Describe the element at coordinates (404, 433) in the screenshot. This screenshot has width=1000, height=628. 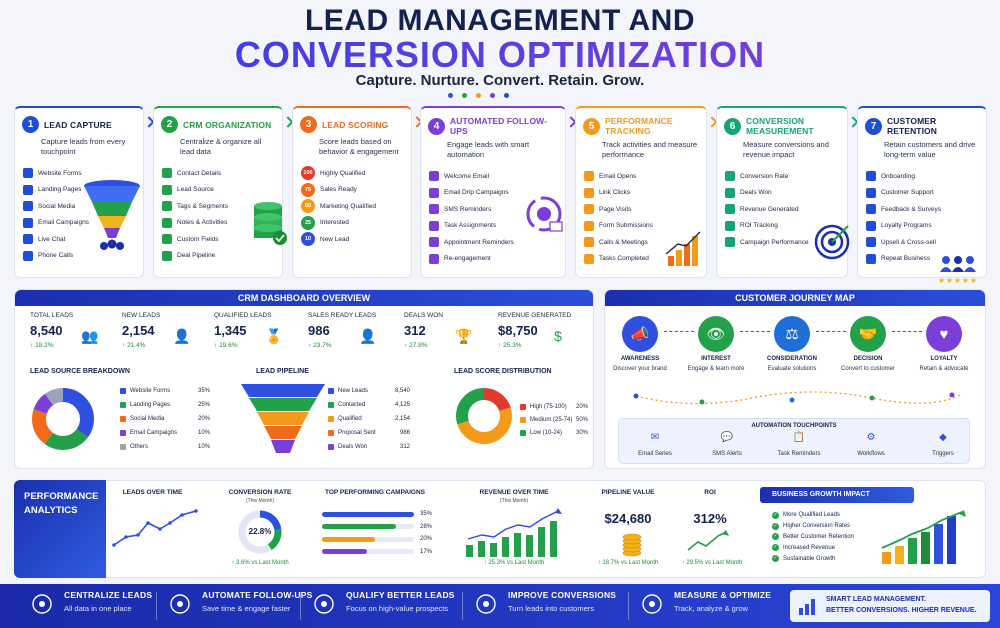
I see `legend-value: 986` at that location.